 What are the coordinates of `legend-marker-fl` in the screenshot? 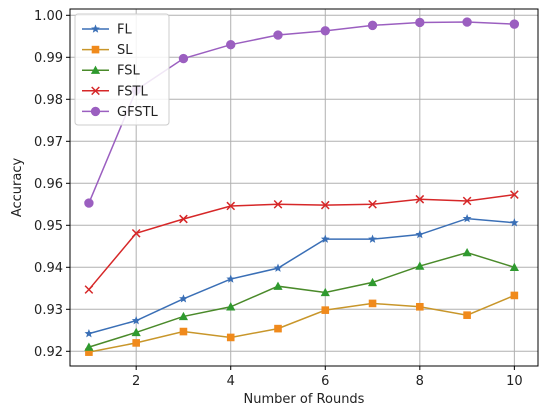 It's located at (95, 28).